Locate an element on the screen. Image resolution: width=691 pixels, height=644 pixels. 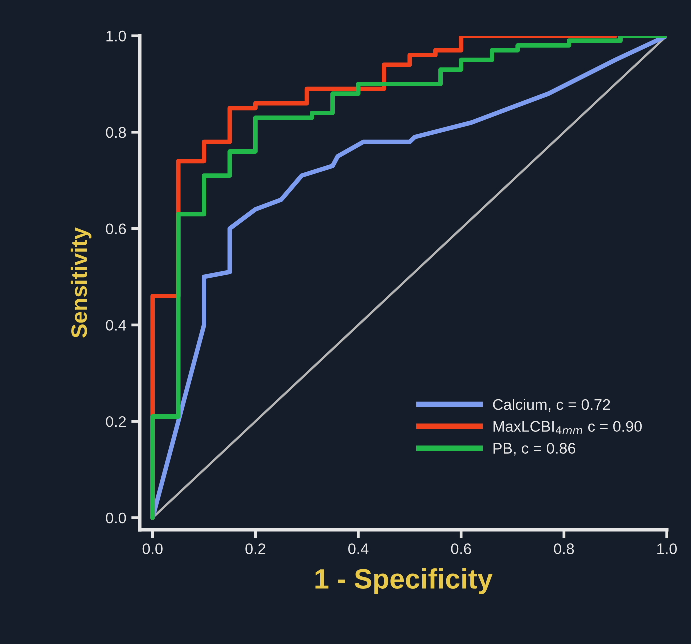
y-tick-label: 0.8 is located at coordinates (116, 132).